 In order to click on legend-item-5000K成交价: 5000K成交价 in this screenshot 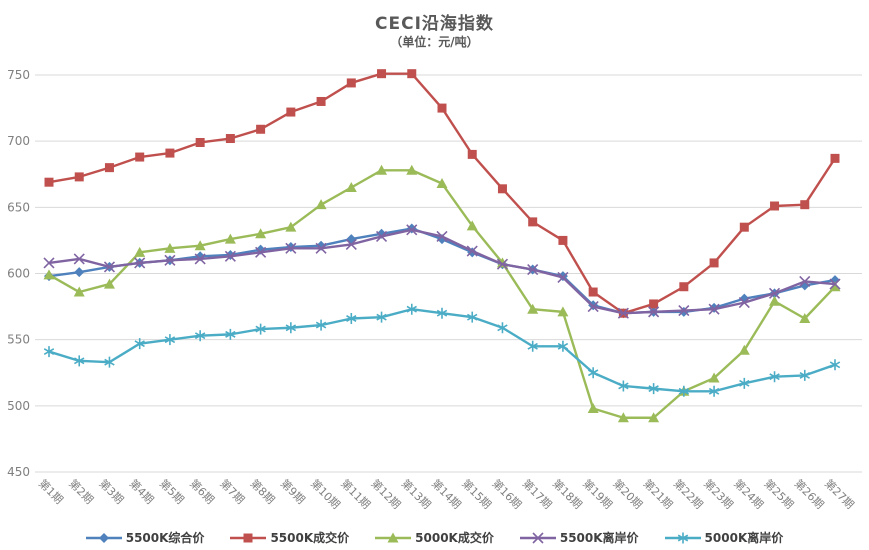, I will do `click(434, 537)`.